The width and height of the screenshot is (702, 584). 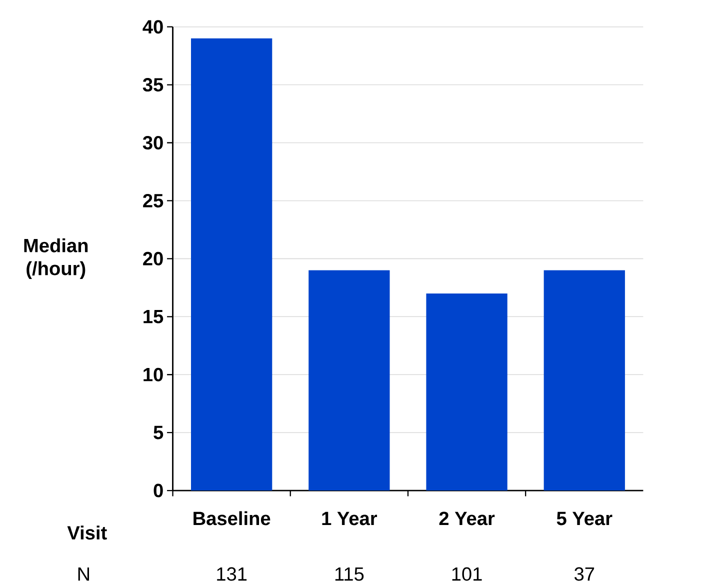 I want to click on text: 131, so click(x=232, y=574).